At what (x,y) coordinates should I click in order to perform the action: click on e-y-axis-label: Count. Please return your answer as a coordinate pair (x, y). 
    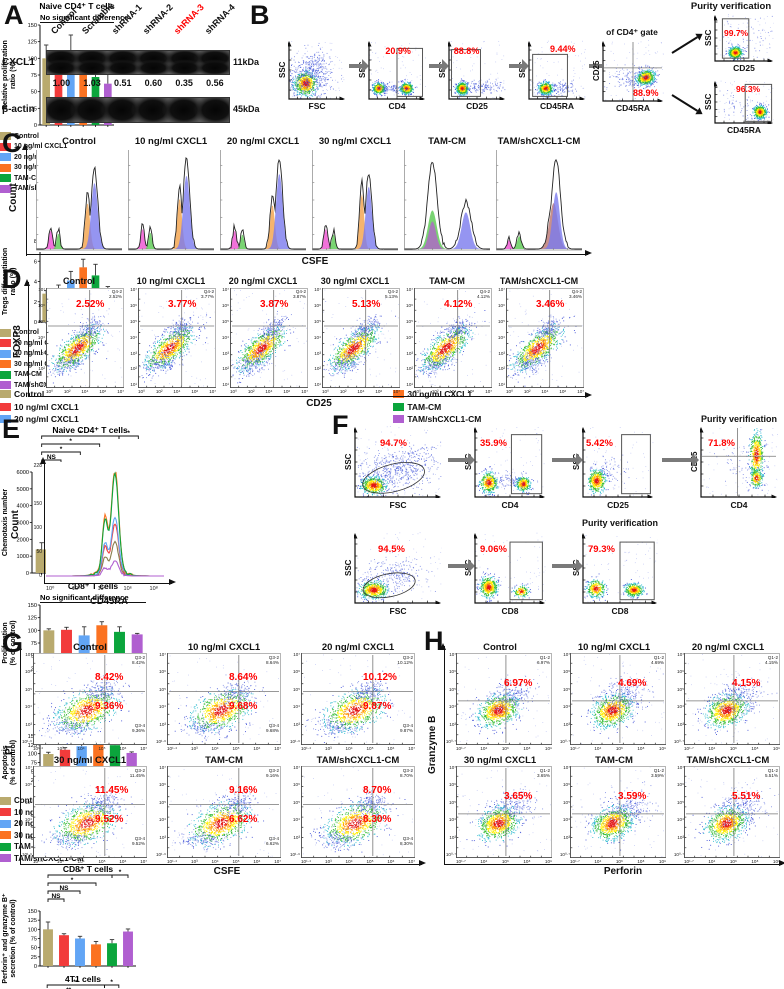
    Looking at the image, I should click on (15, 525).